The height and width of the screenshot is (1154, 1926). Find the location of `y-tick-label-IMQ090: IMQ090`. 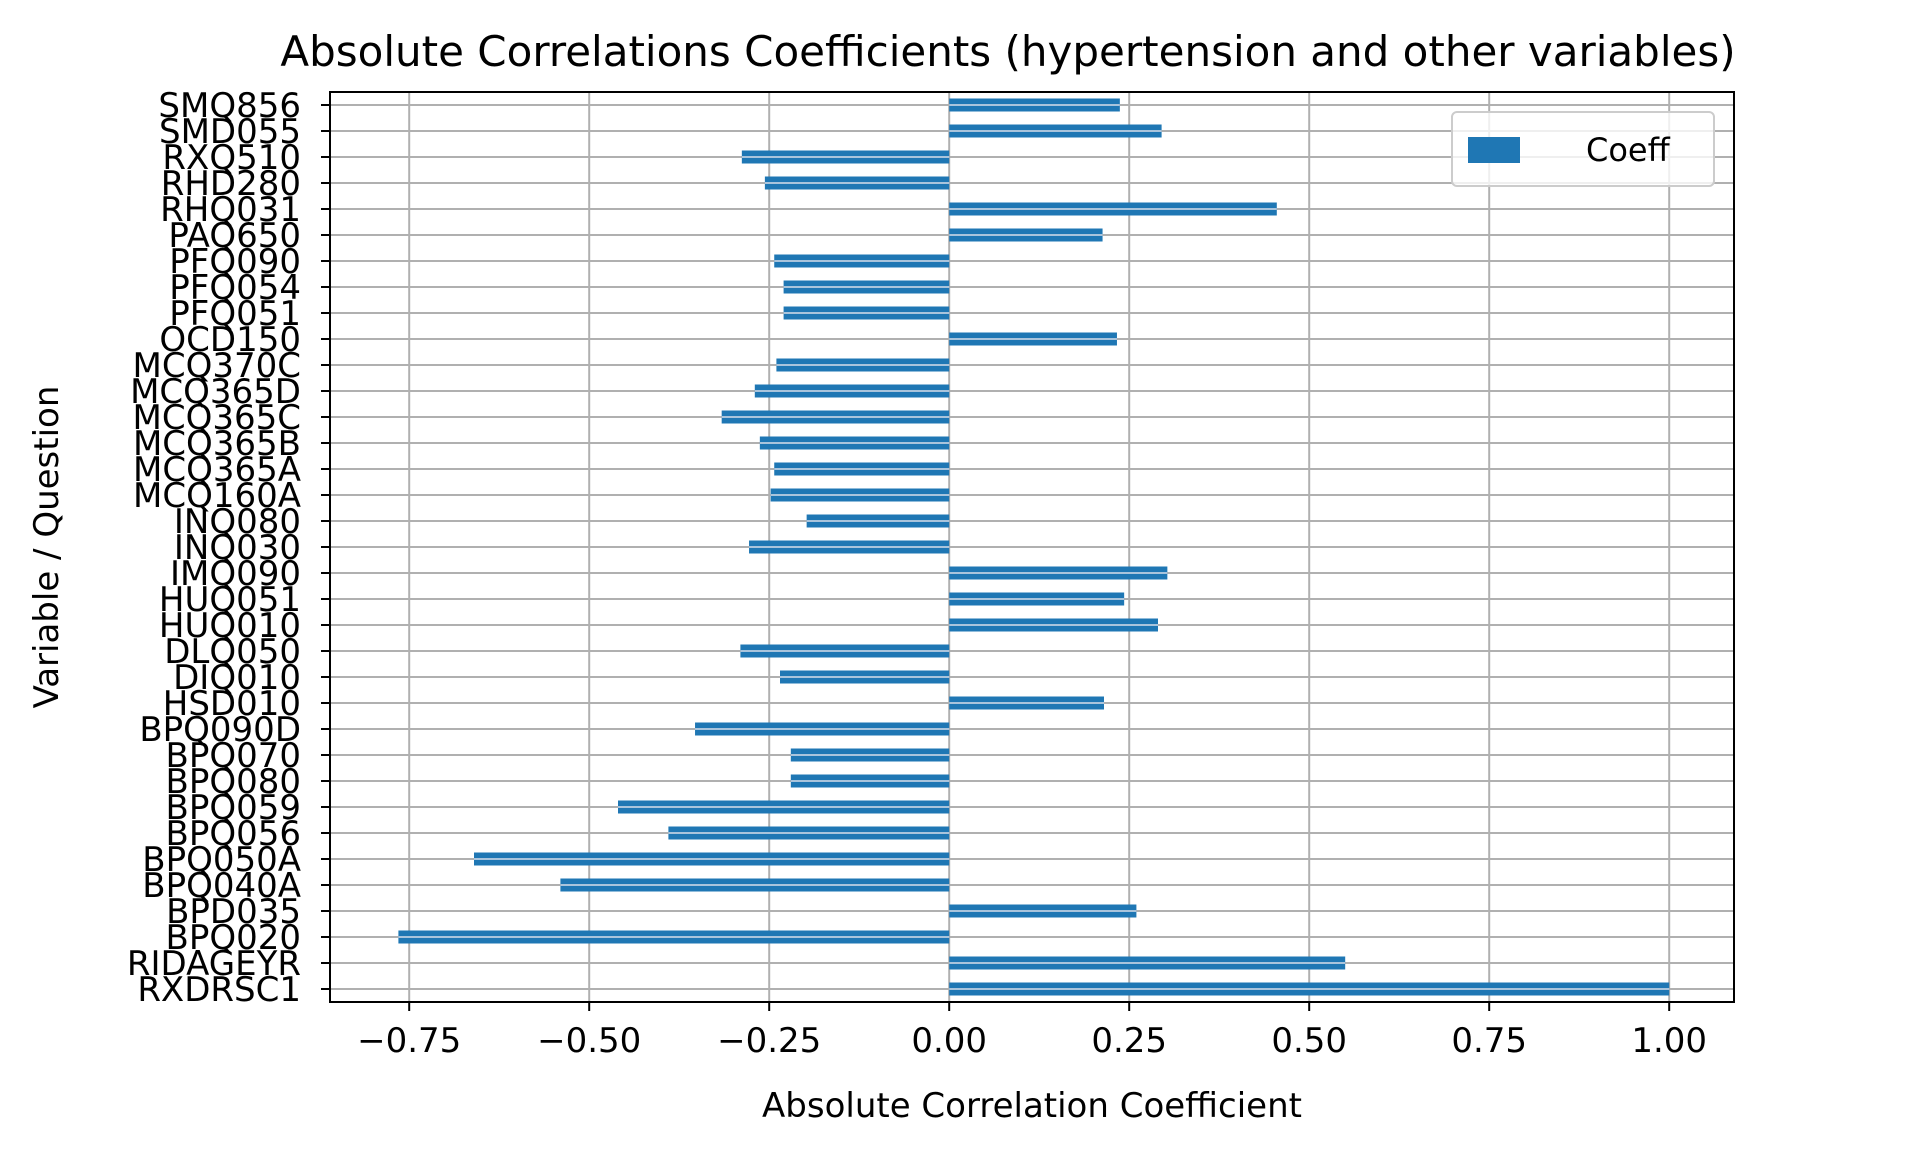

y-tick-label-IMQ090: IMQ090 is located at coordinates (235, 574).